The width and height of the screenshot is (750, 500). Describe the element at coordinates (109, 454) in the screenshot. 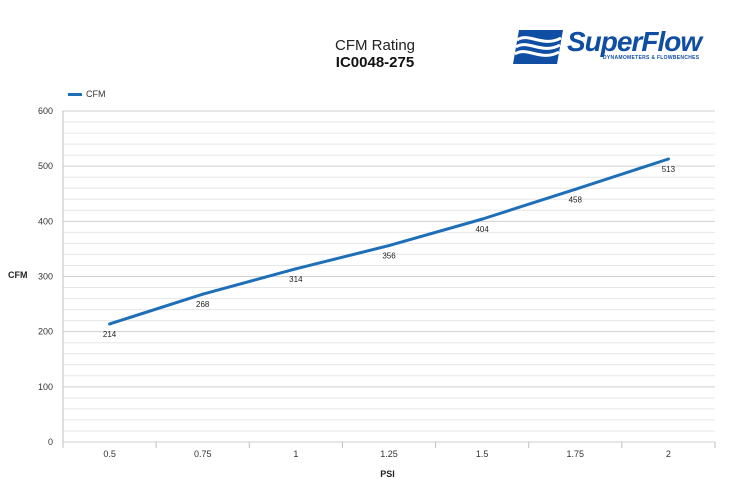

I see `x-tick-label: 0.5` at that location.